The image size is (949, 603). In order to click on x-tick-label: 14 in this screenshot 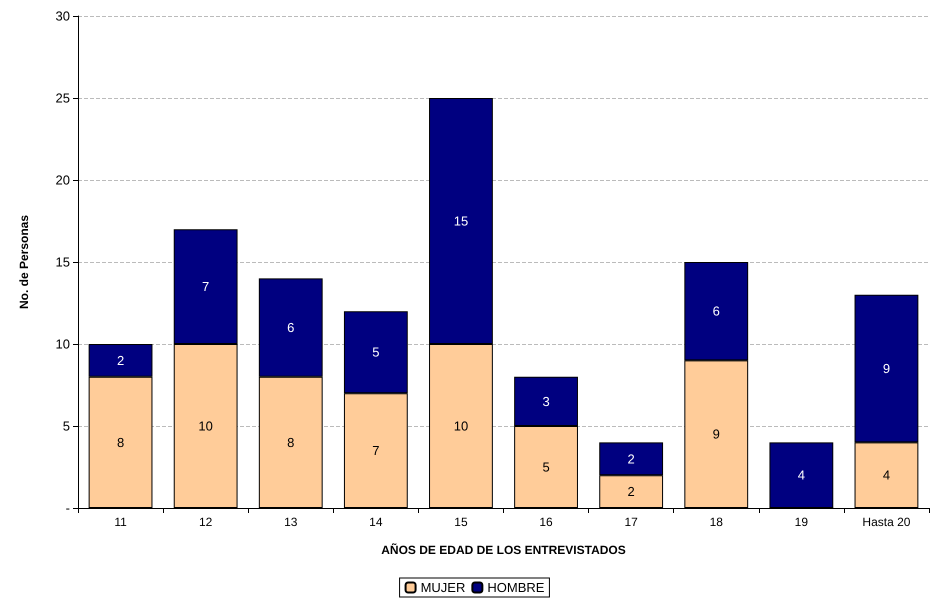, I will do `click(376, 522)`.